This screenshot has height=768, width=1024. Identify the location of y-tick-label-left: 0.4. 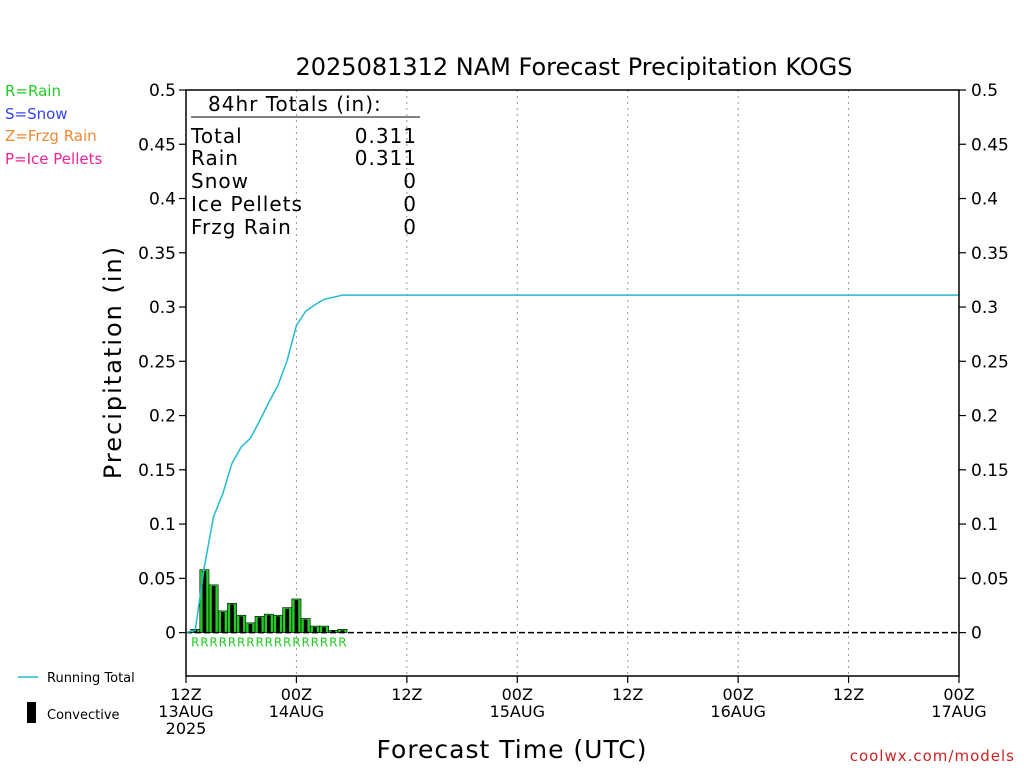
(162, 200).